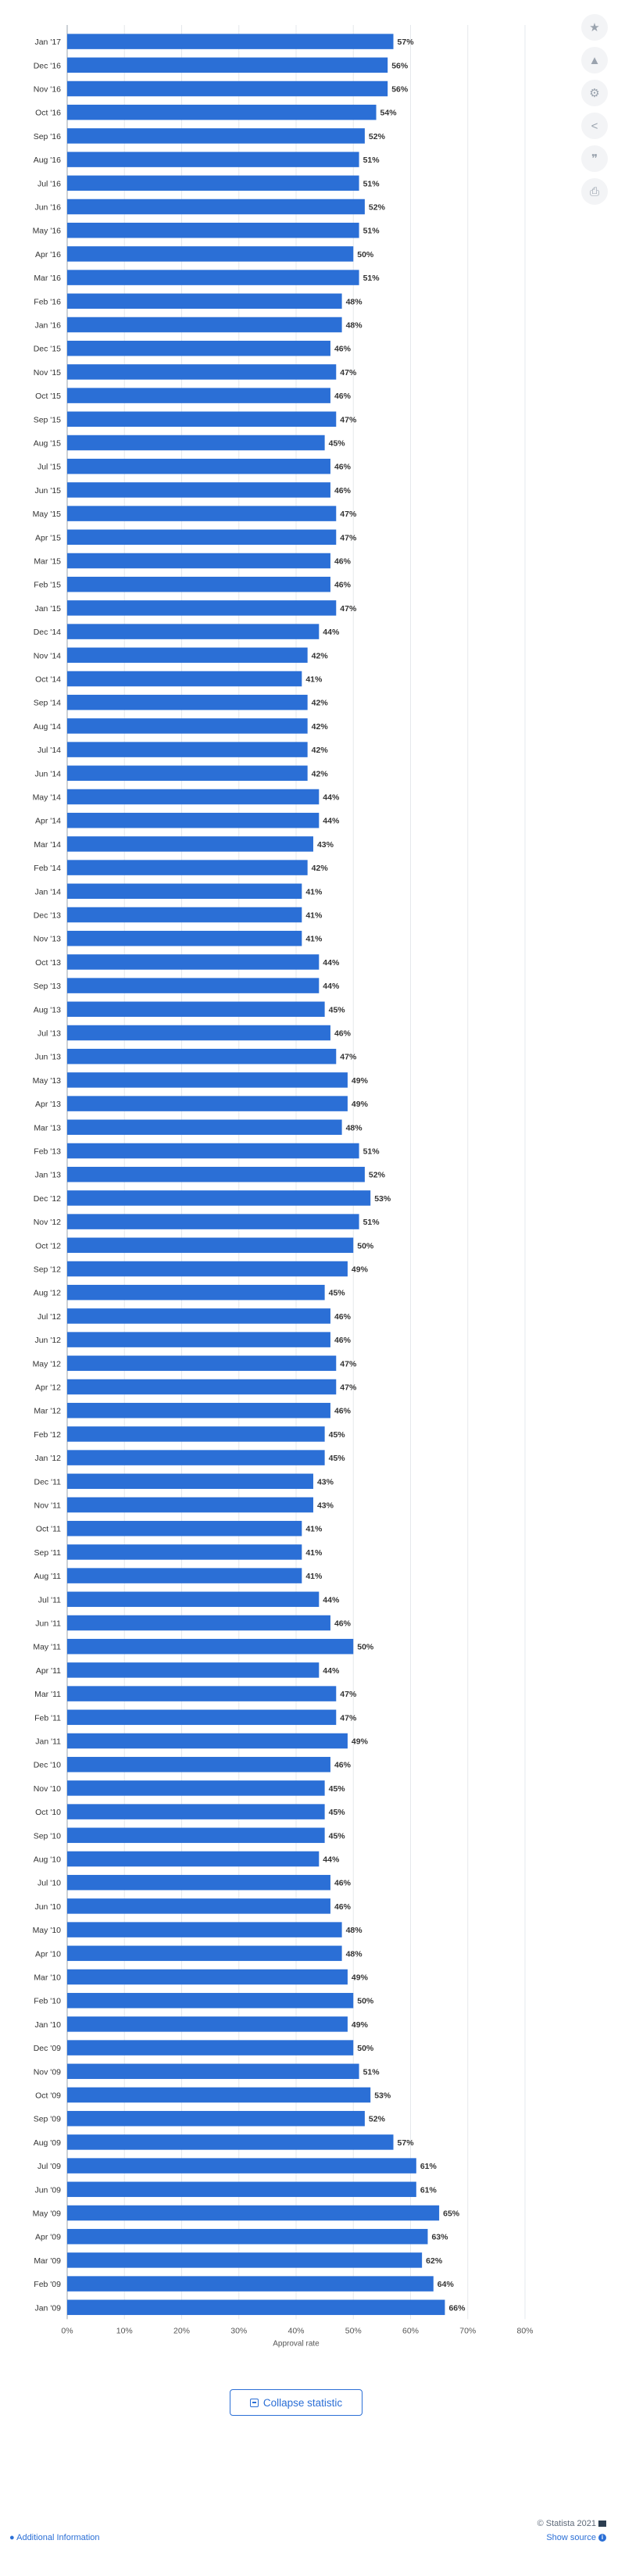  What do you see at coordinates (47, 2072) in the screenshot?
I see `category-label: Nov '09` at bounding box center [47, 2072].